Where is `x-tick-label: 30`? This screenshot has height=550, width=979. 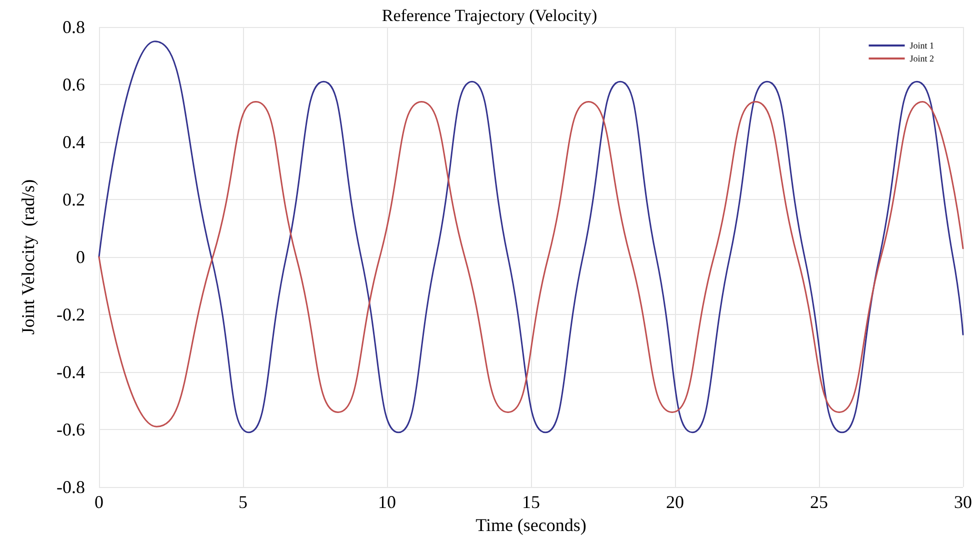
x-tick-label: 30 is located at coordinates (963, 502).